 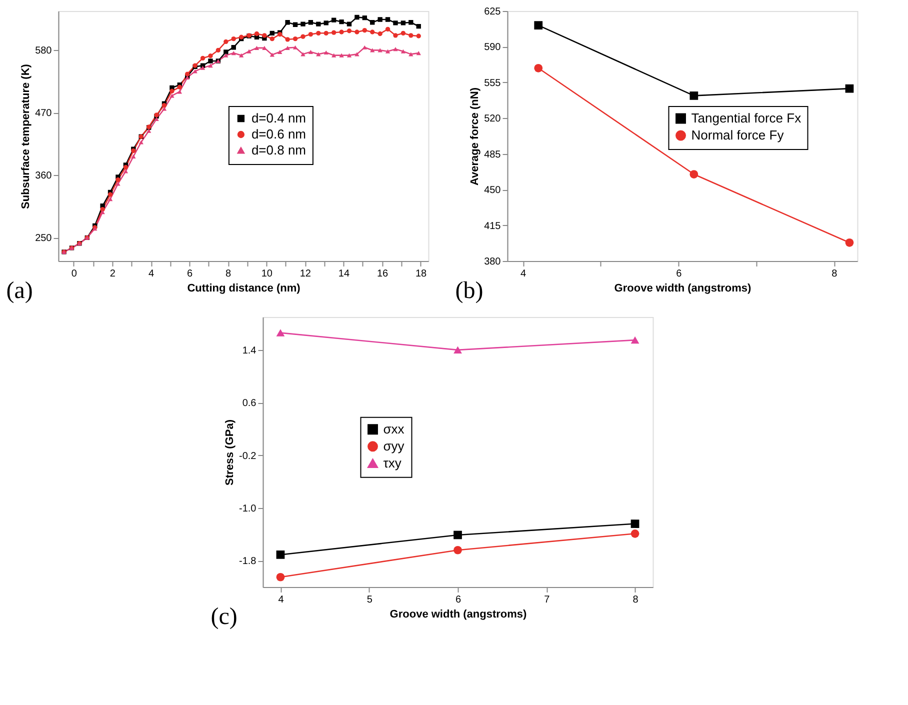 What do you see at coordinates (248, 508) in the screenshot?
I see `y-tick-label: -1.0` at bounding box center [248, 508].